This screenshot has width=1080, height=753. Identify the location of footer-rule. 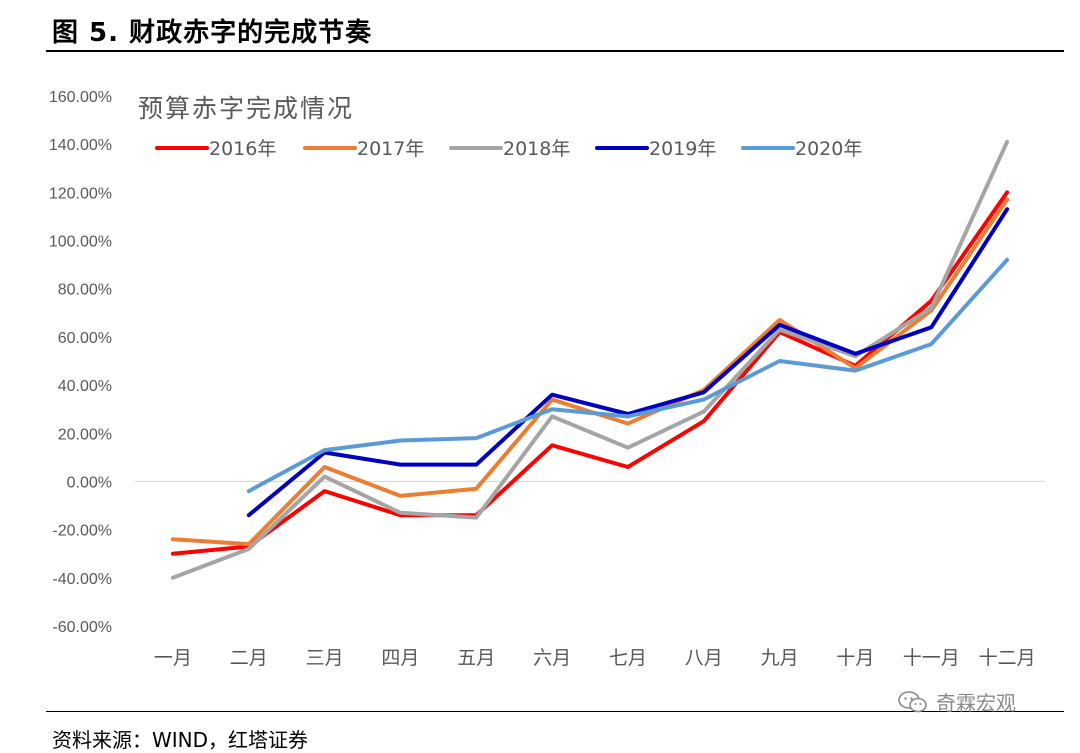
(555, 711).